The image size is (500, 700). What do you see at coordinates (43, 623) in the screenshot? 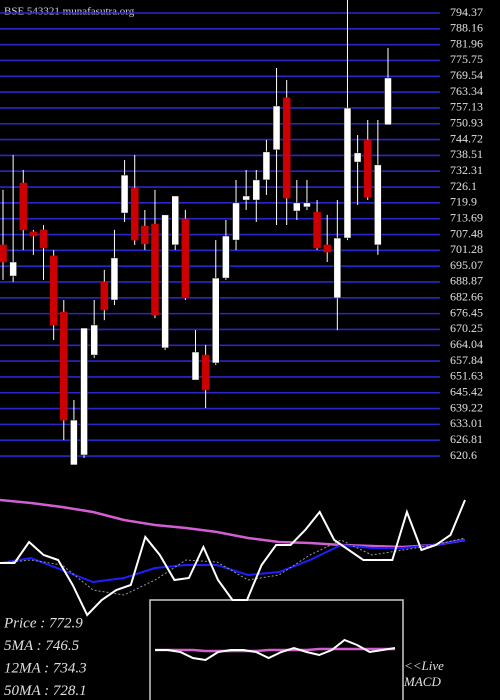
I see `legend-entry: Price : 772.9` at bounding box center [43, 623].